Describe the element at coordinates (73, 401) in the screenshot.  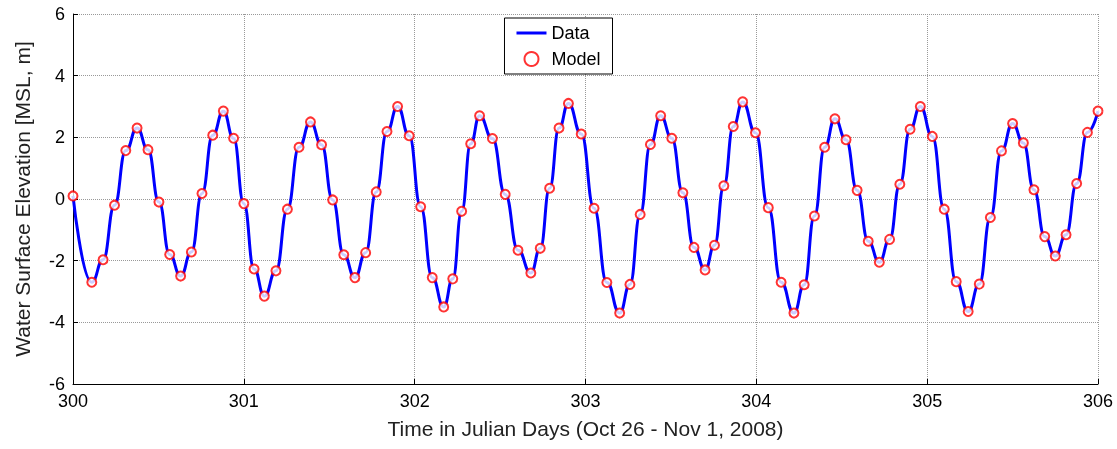
I see `x-tick-label: 300` at that location.